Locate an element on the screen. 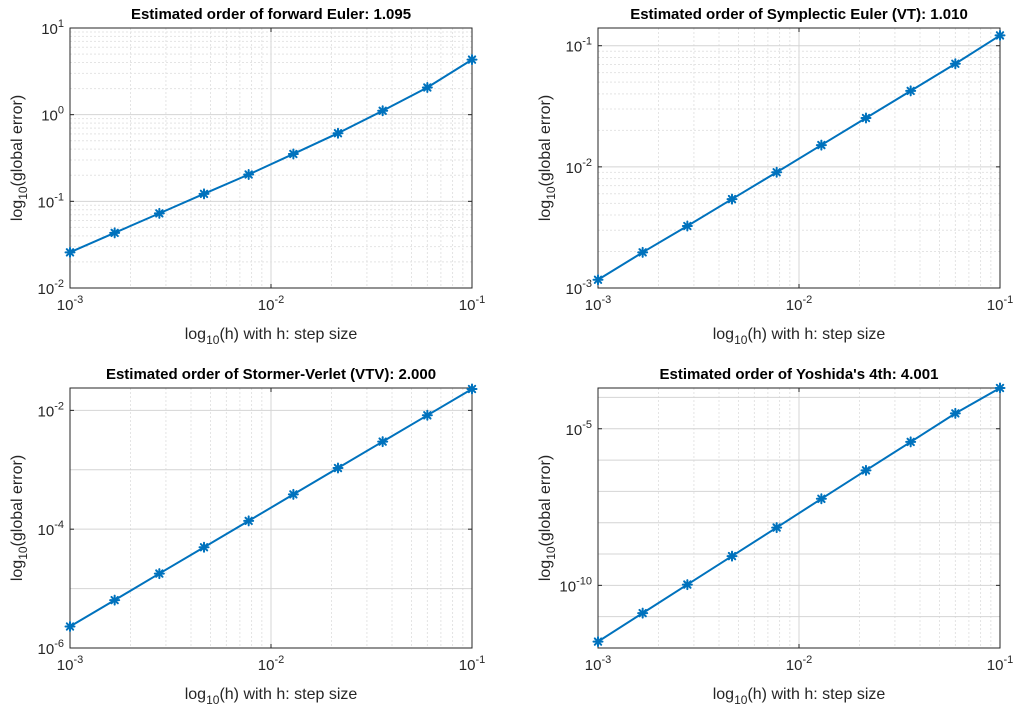 This screenshot has height=715, width=1015. y-tick-label: 10⁻⁴ is located at coordinates (51, 529).